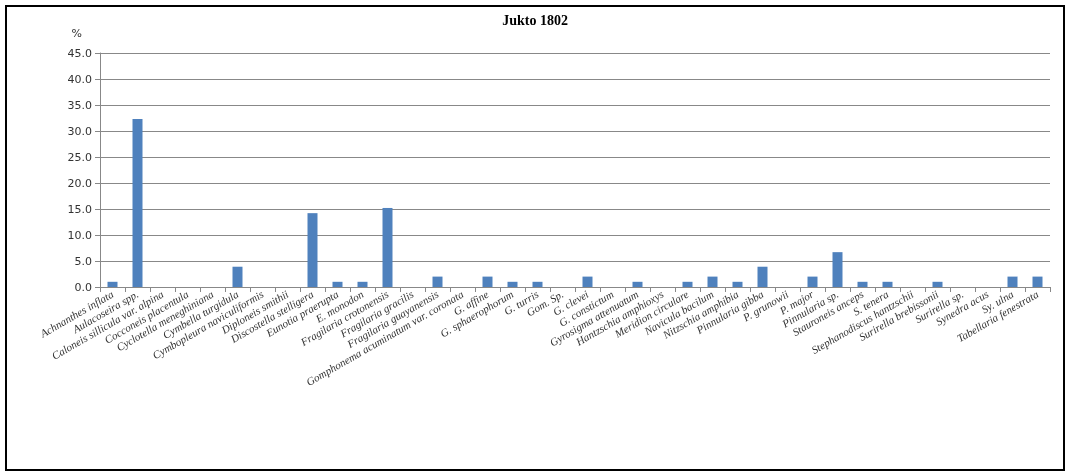 The image size is (1072, 473). I want to click on y-tick-label: 15.0, so click(79, 209).